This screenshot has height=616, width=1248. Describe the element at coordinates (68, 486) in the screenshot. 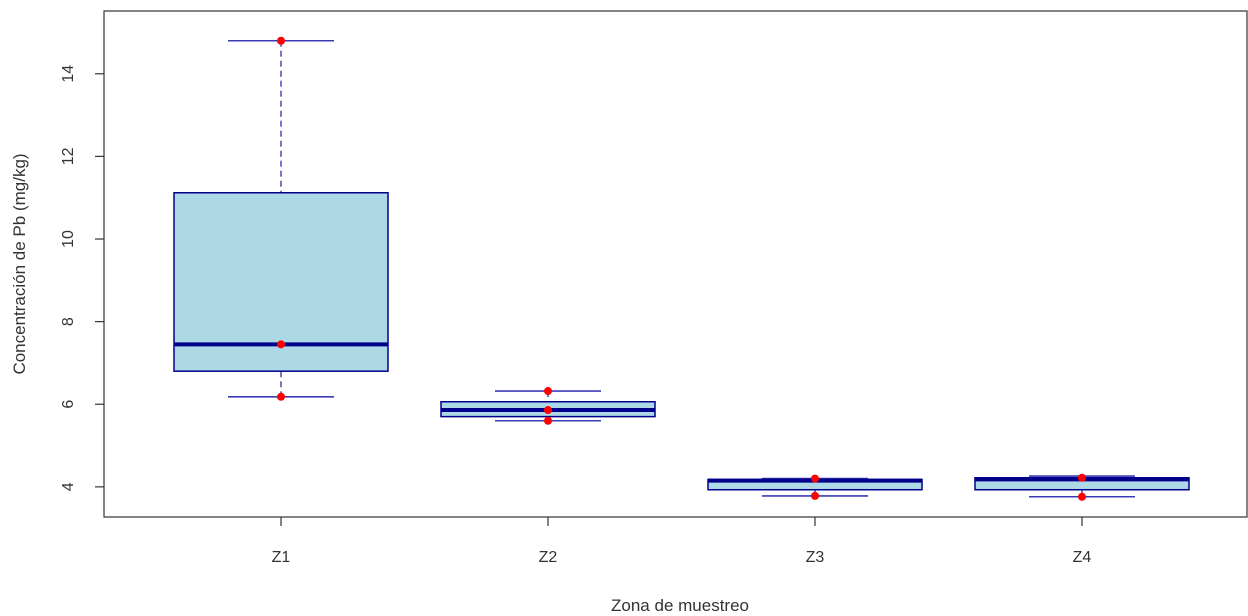

I see `y-tick-label: 4` at that location.